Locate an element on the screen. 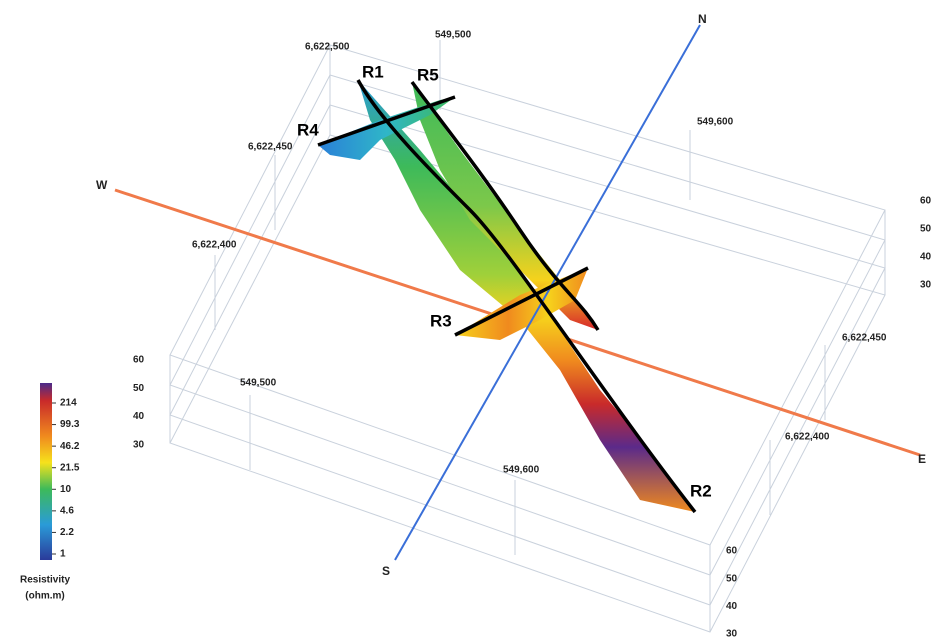 This screenshot has width=933, height=641. legend-tick-label: 10 is located at coordinates (66, 489).